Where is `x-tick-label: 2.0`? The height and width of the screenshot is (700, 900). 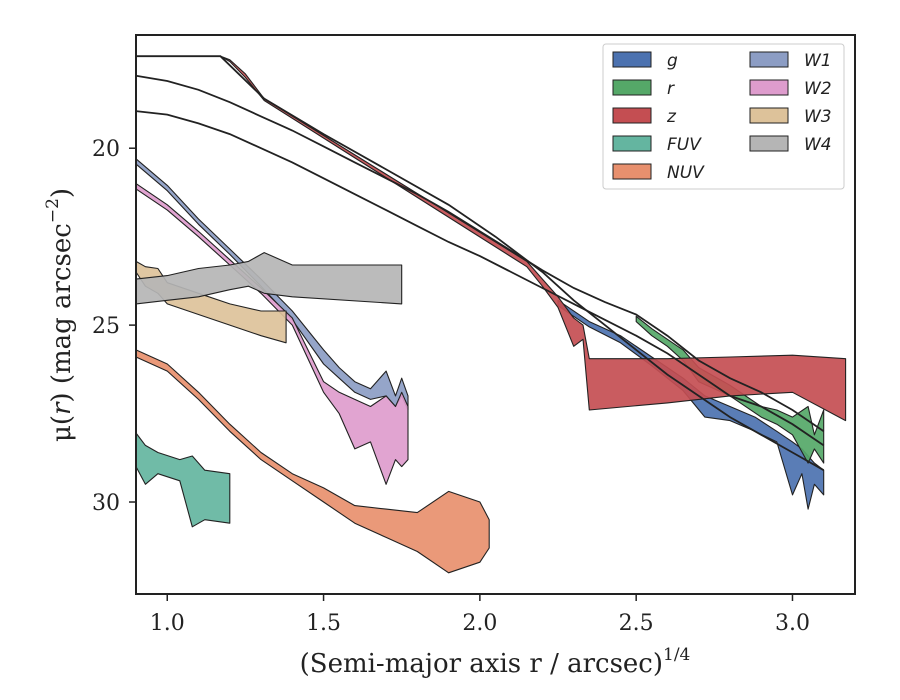 x-tick-label: 2.0 is located at coordinates (479, 623).